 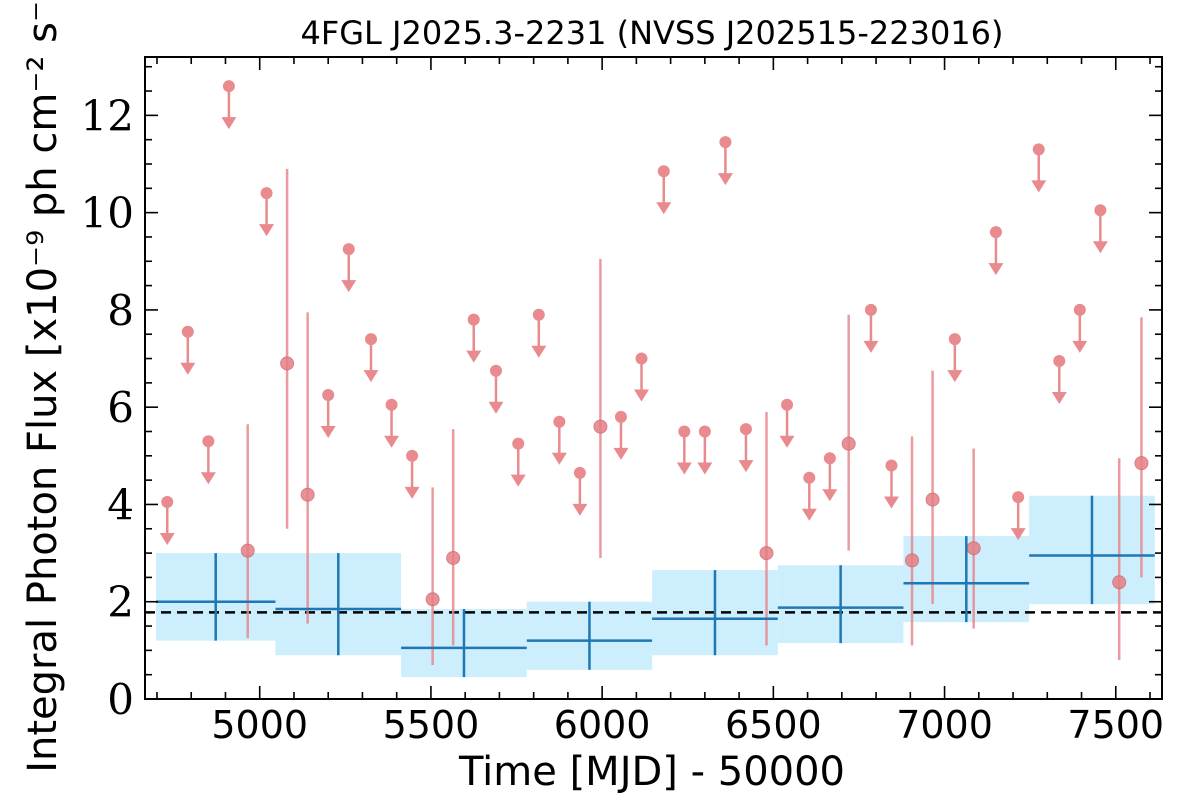 I want to click on x-tick-label: 7500, so click(x=1115, y=725).